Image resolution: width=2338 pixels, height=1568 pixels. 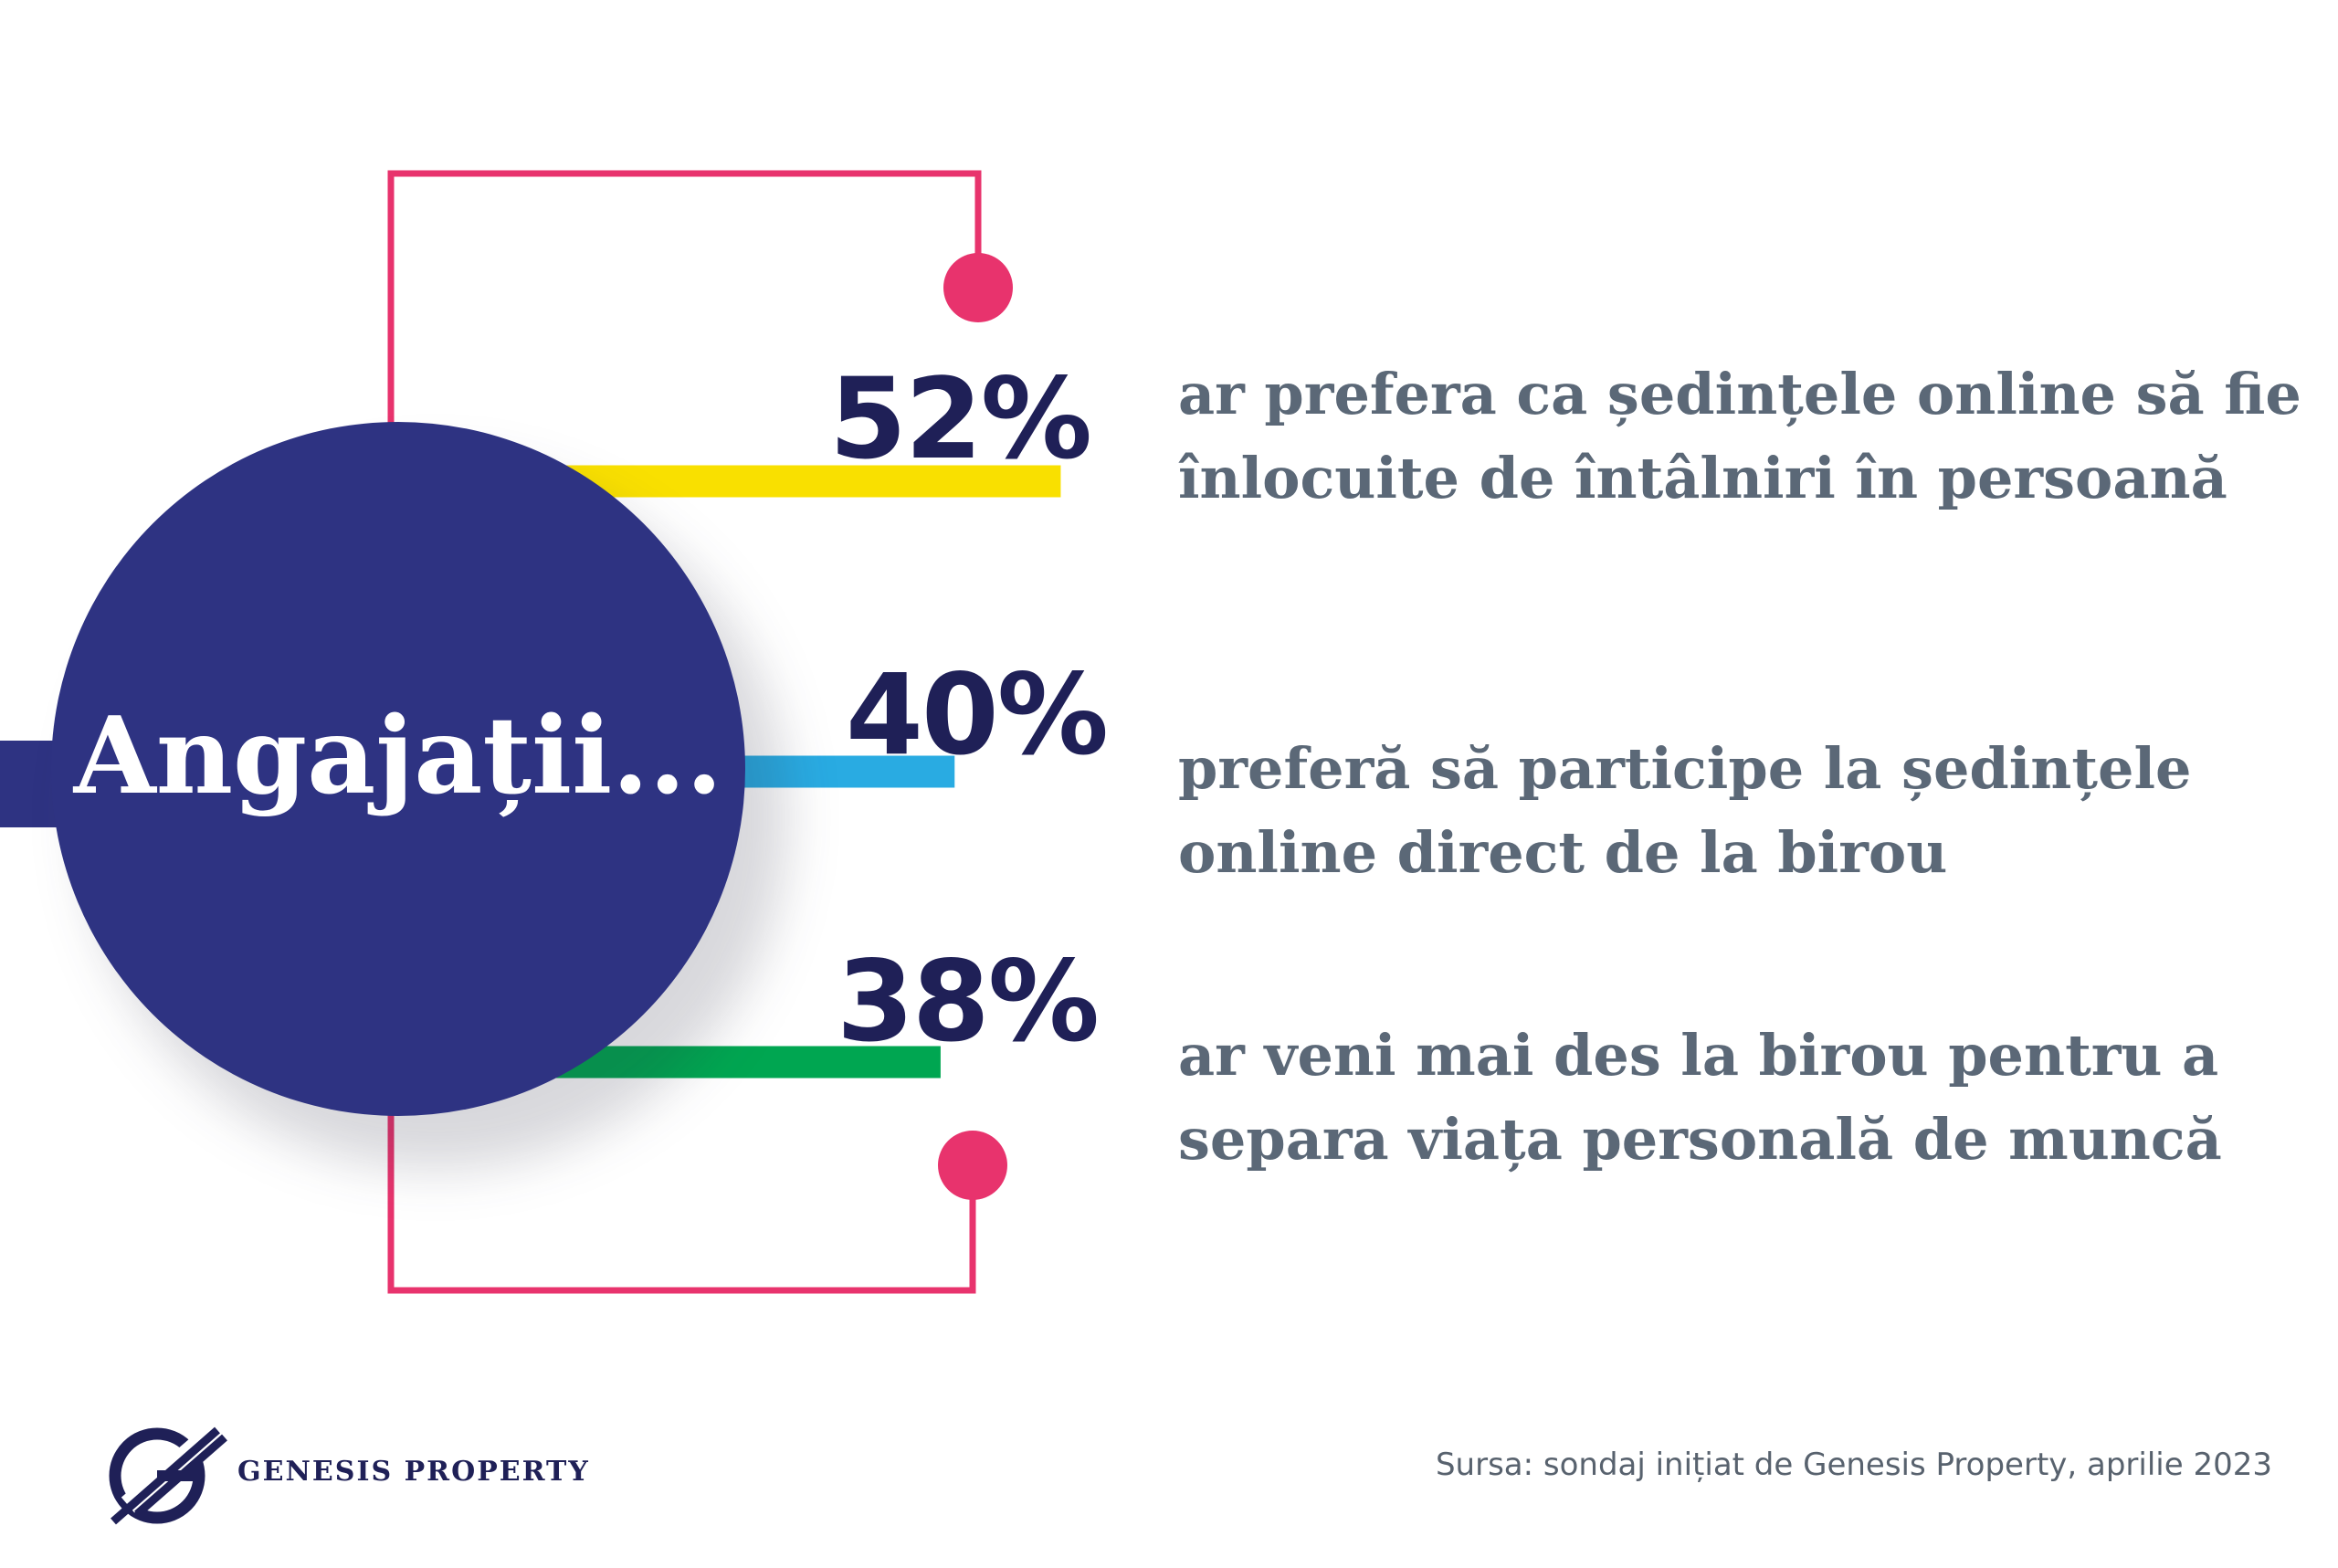 I want to click on value-label: 40%, so click(x=977, y=715).